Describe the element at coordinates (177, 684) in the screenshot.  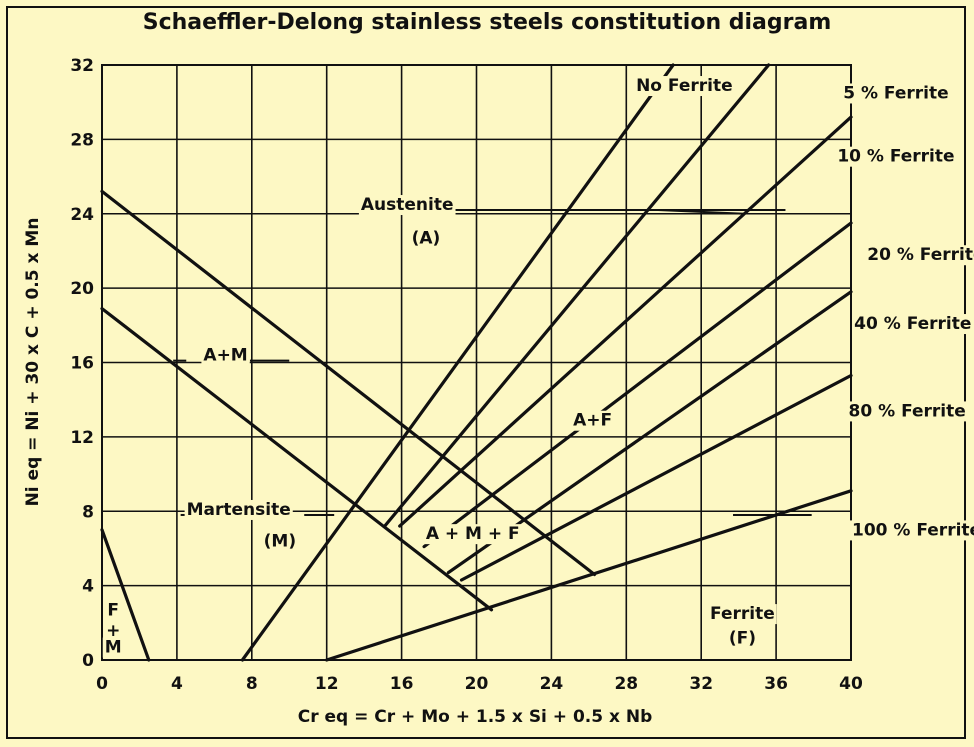
I see `x-tick-label: 4` at that location.